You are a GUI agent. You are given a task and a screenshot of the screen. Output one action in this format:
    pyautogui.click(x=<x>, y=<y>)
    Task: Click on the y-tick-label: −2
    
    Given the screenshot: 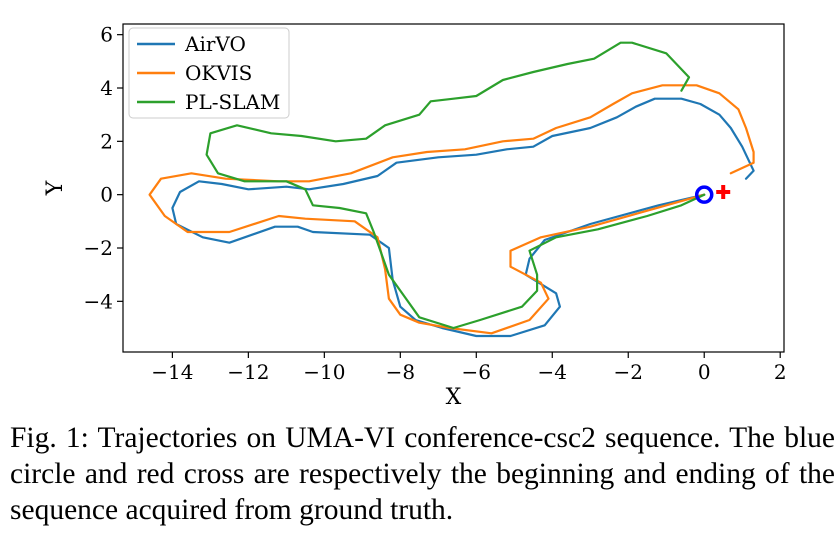 What is the action you would take?
    pyautogui.click(x=98, y=248)
    